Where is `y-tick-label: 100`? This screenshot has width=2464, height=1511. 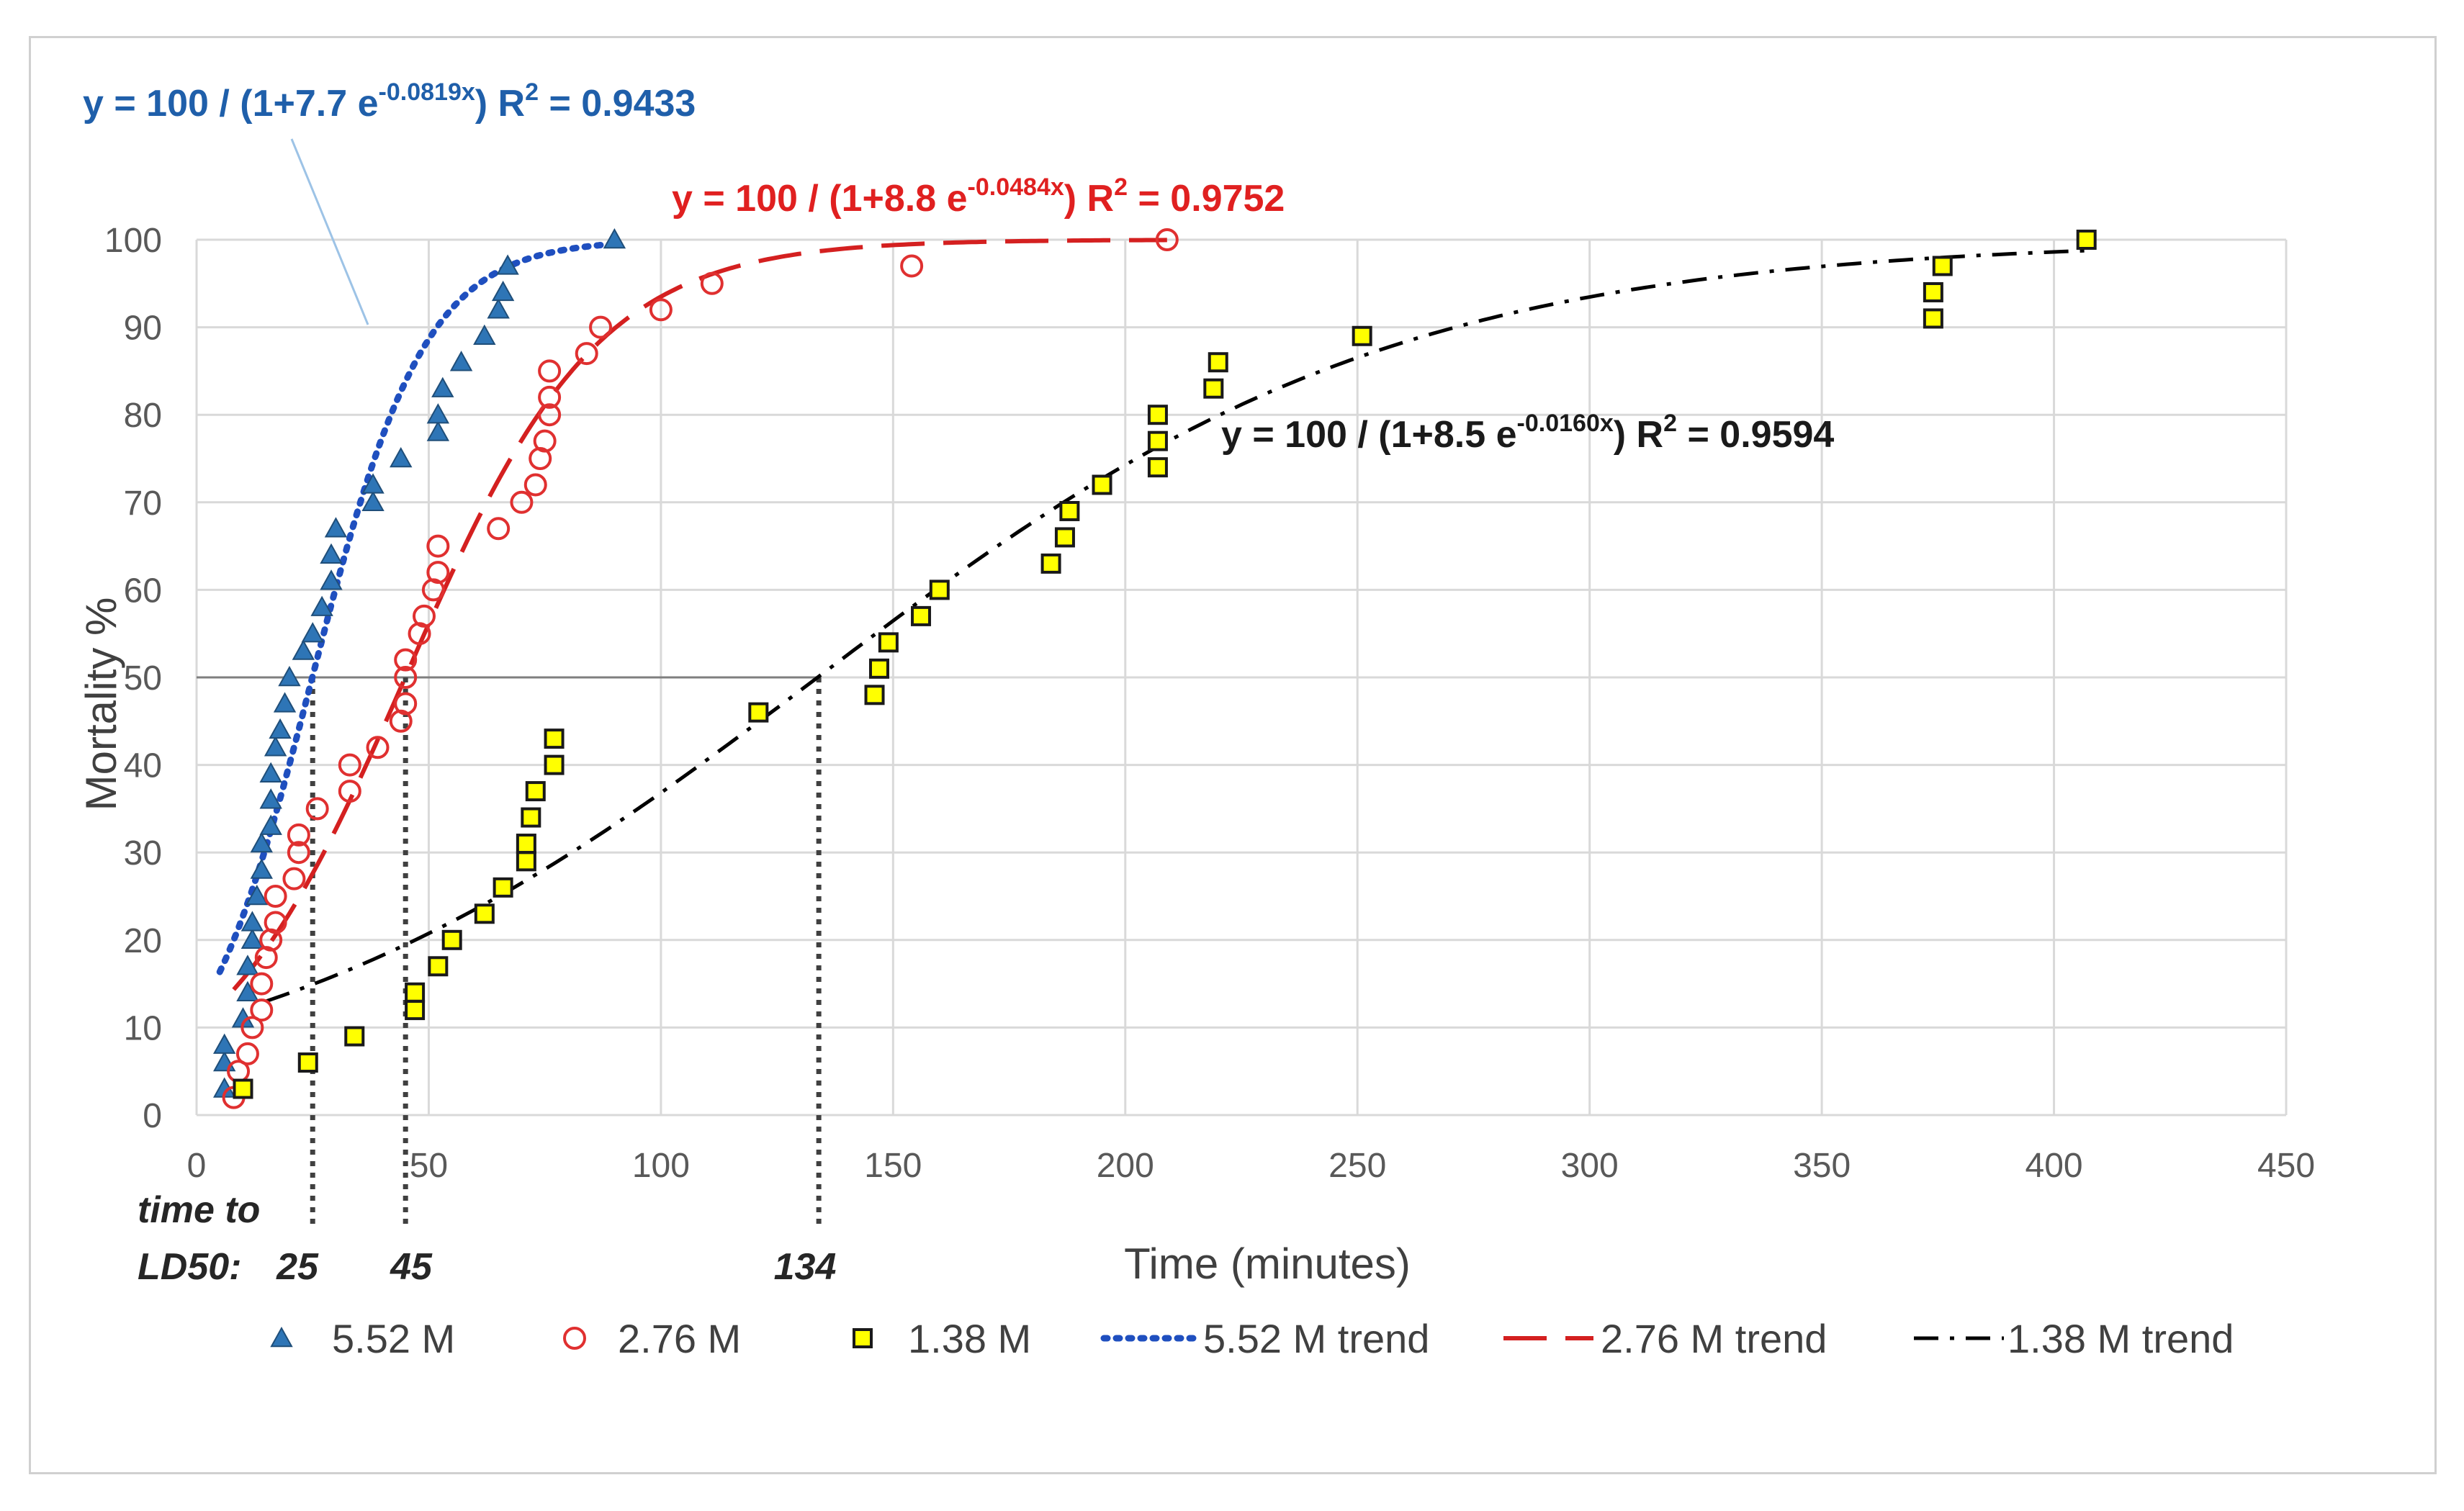 y-tick-label: 100 is located at coordinates (133, 241).